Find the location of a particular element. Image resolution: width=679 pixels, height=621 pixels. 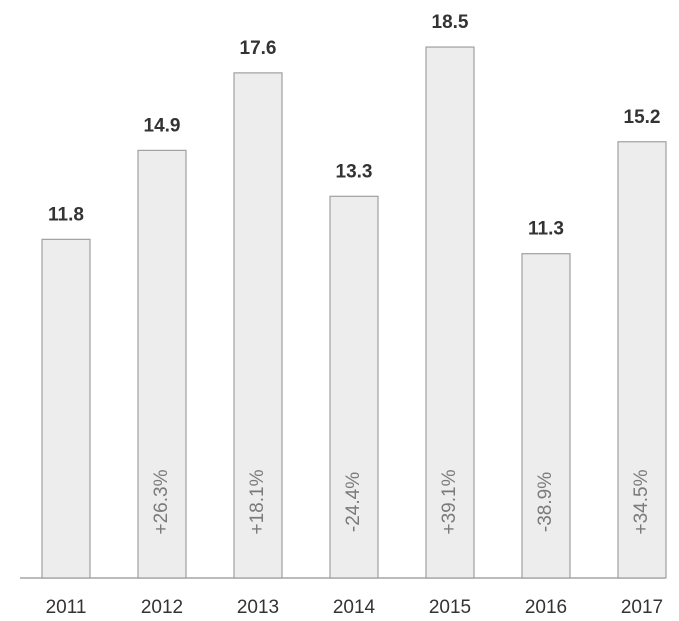

x-tick-label: 2017 is located at coordinates (642, 607).